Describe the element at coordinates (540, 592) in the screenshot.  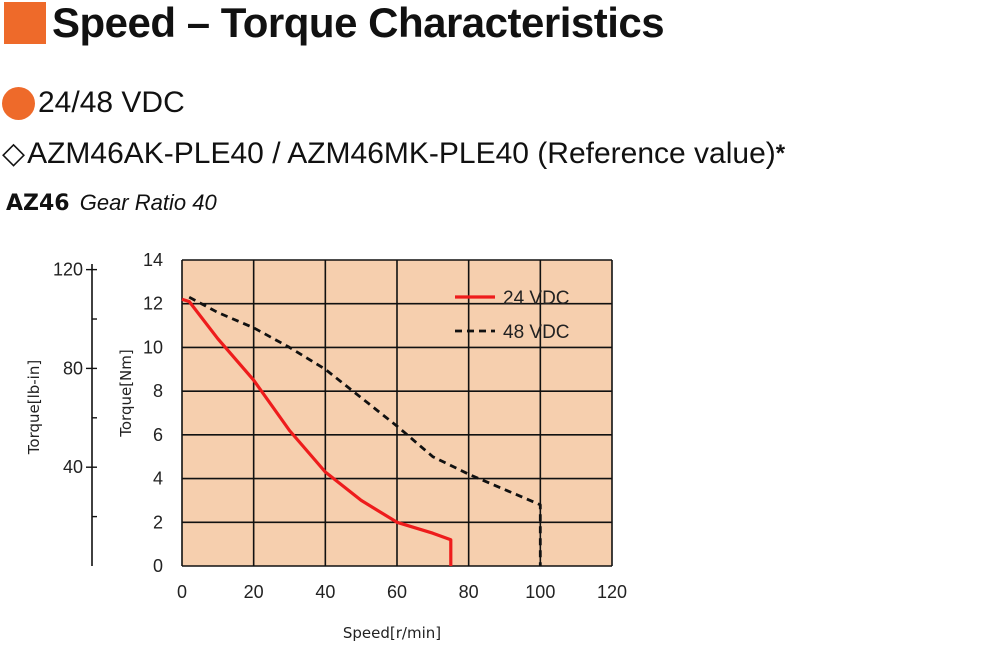
I see `x-tick-label: 100` at that location.